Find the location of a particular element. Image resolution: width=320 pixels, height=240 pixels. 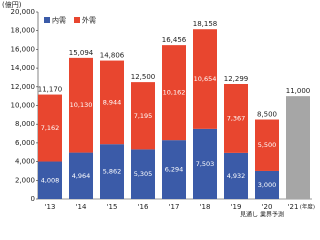

total-label: 15,094 is located at coordinates (81, 53).